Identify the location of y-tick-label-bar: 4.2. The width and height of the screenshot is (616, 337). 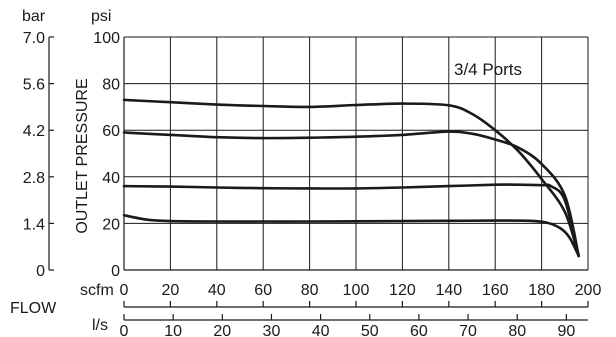
(34, 131).